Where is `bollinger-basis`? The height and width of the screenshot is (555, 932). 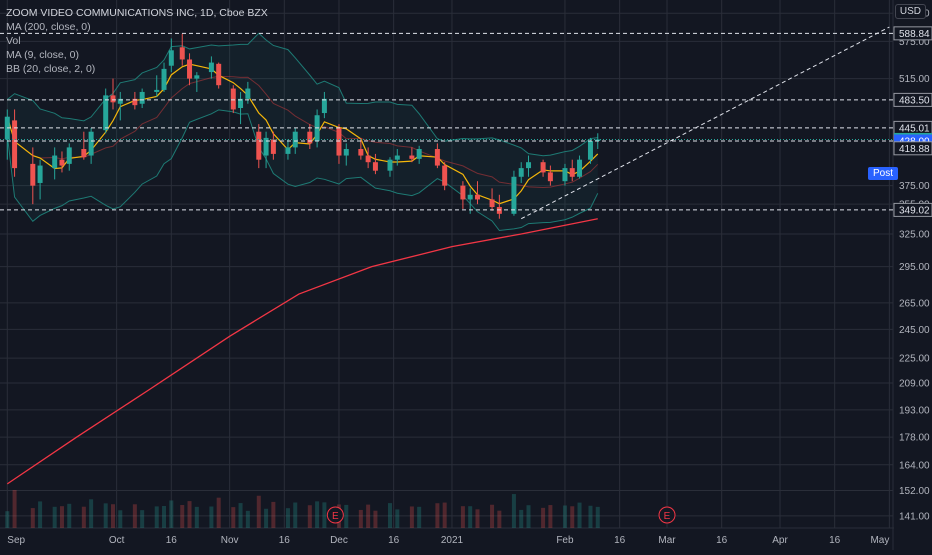
bollinger-basis is located at coordinates (302, 132).